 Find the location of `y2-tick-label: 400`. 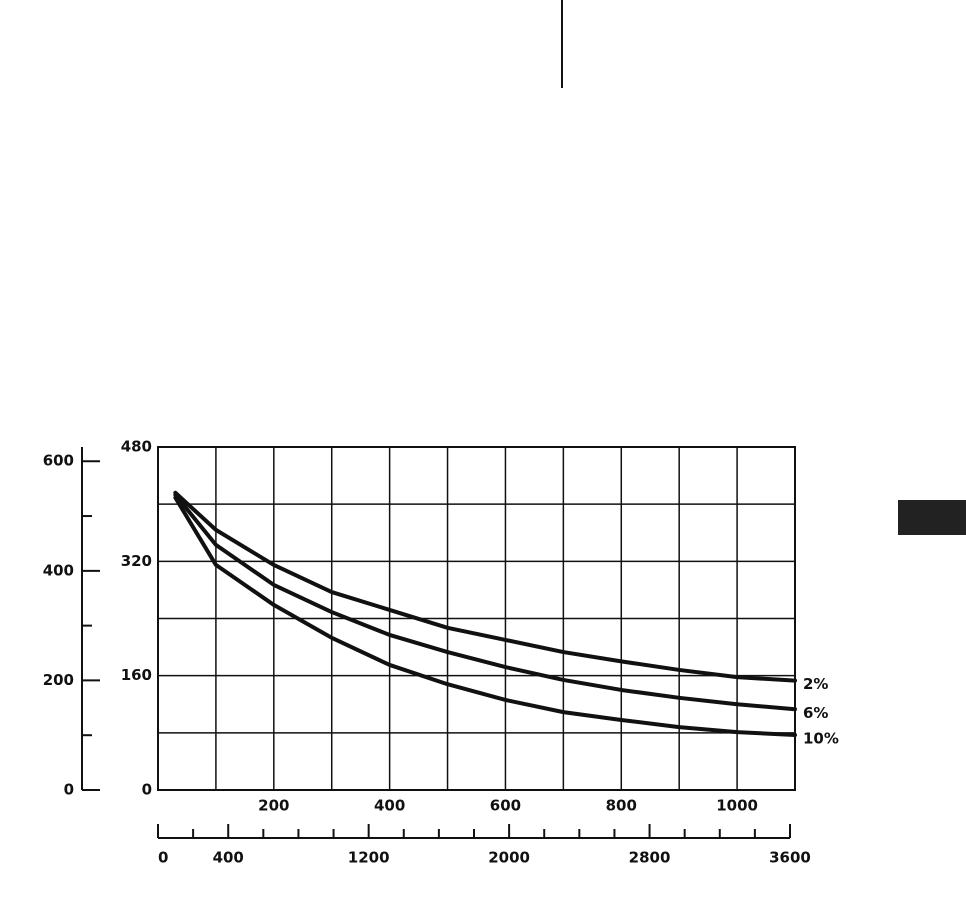

y2-tick-label: 400 is located at coordinates (58, 570).